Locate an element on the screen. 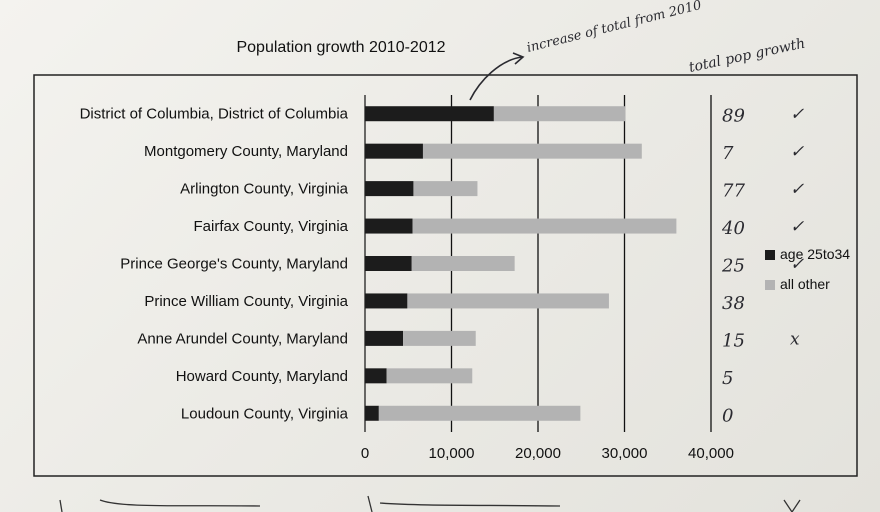 The height and width of the screenshot is (512, 880). handwritten-total-mark: 15 is located at coordinates (733, 340).